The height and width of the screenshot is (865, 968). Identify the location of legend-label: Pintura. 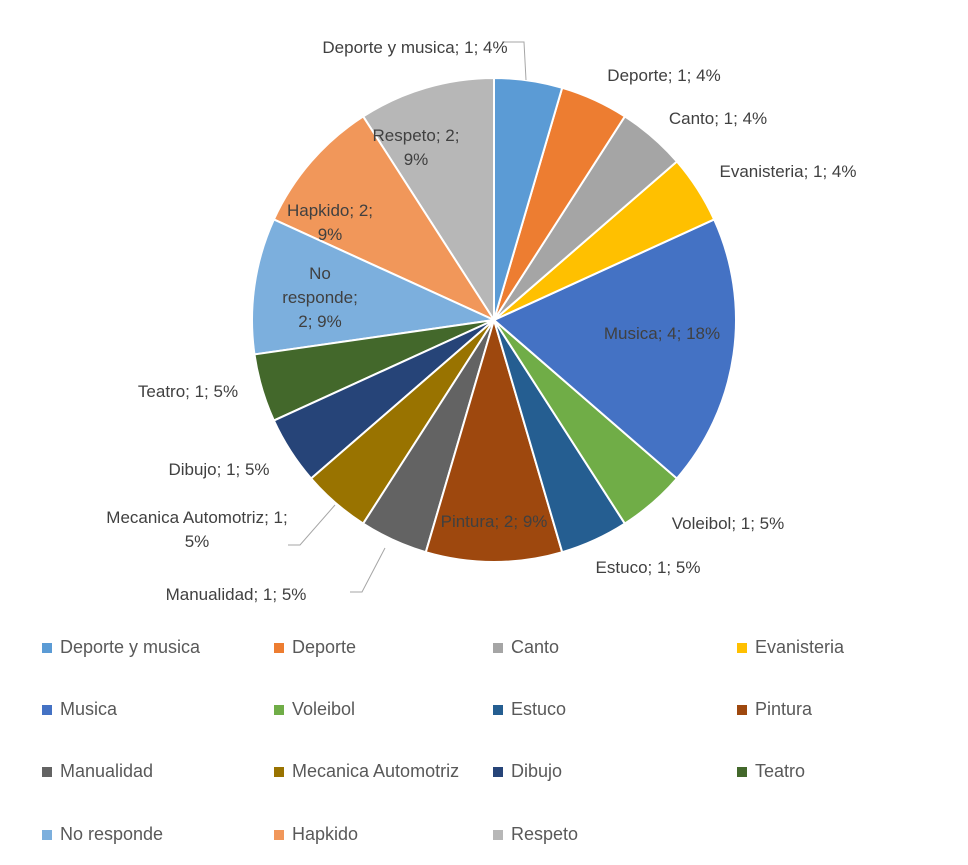
(784, 709).